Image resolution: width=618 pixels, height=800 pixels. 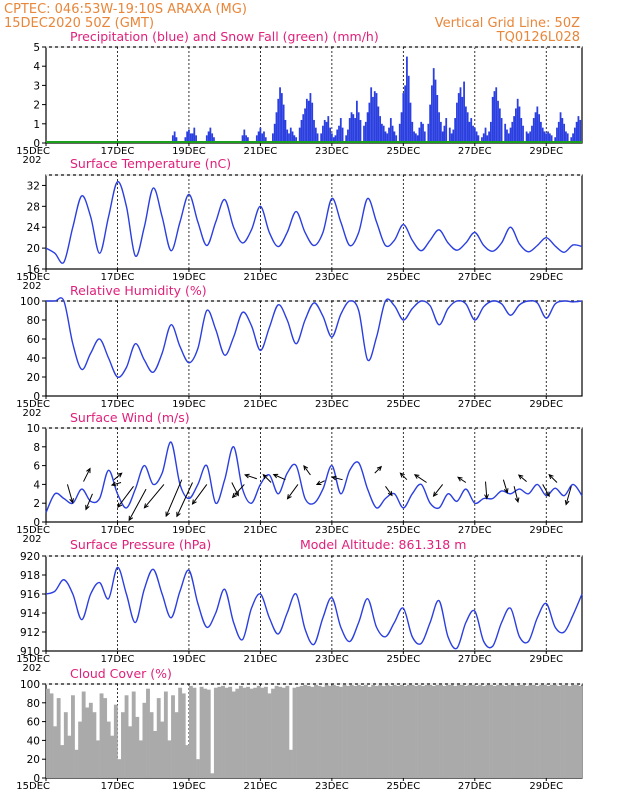 What do you see at coordinates (36, 125) in the screenshot?
I see `precip-ytick-label: 1` at bounding box center [36, 125].